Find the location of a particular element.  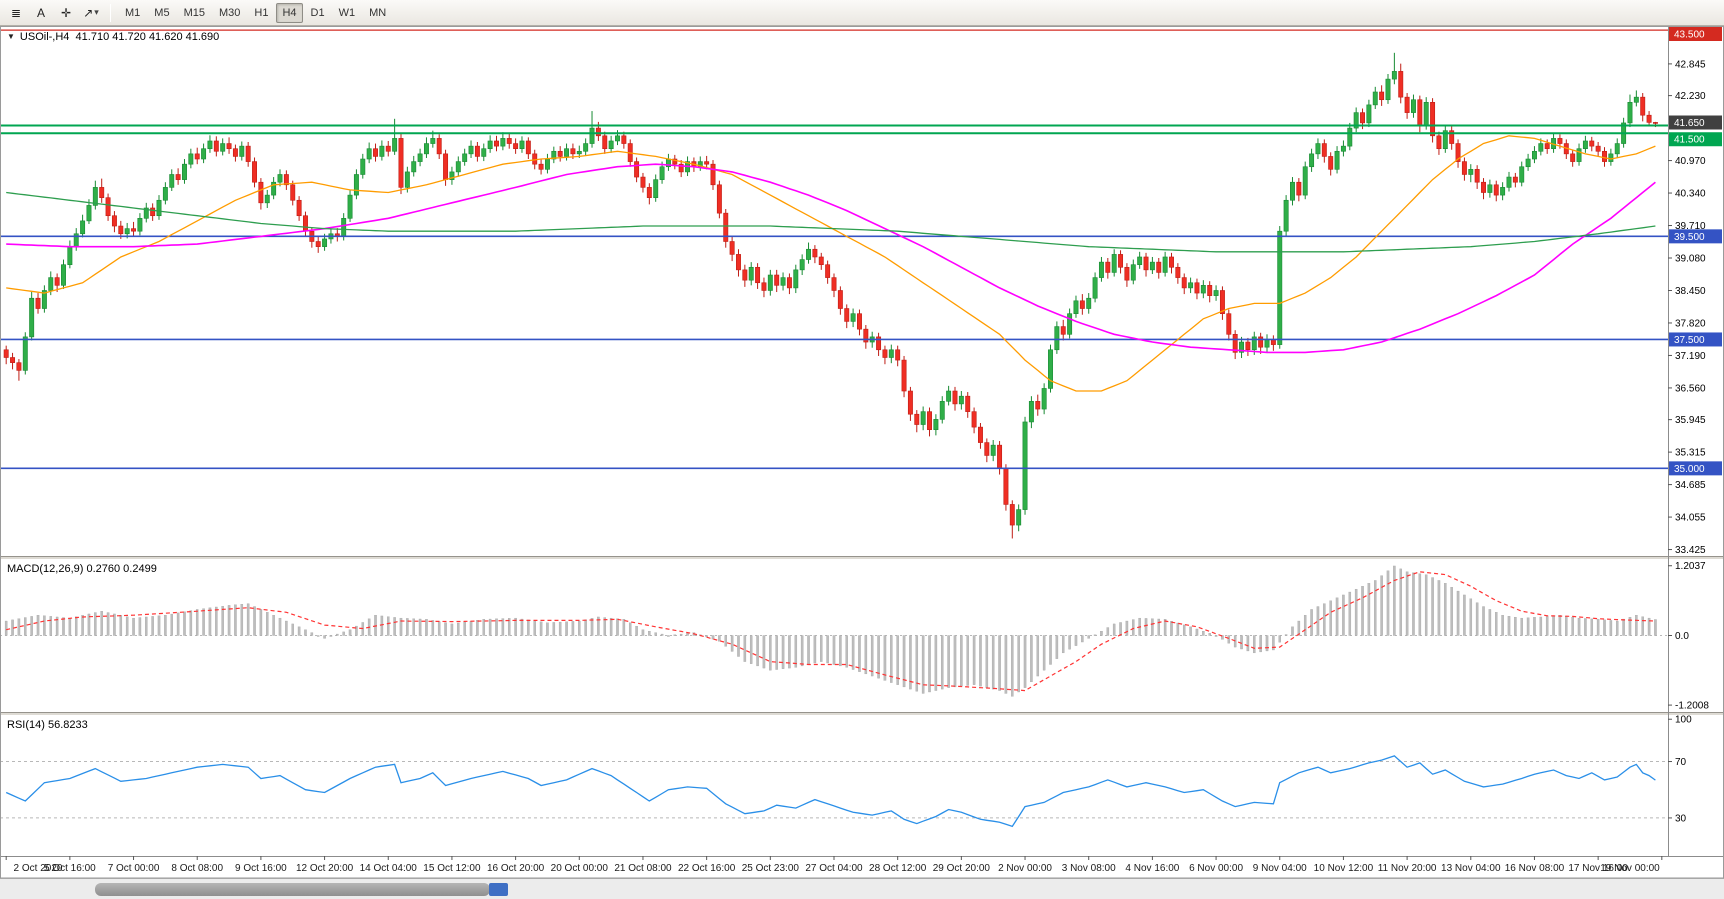

price-tick-label: 39.080 is located at coordinates (1690, 259).